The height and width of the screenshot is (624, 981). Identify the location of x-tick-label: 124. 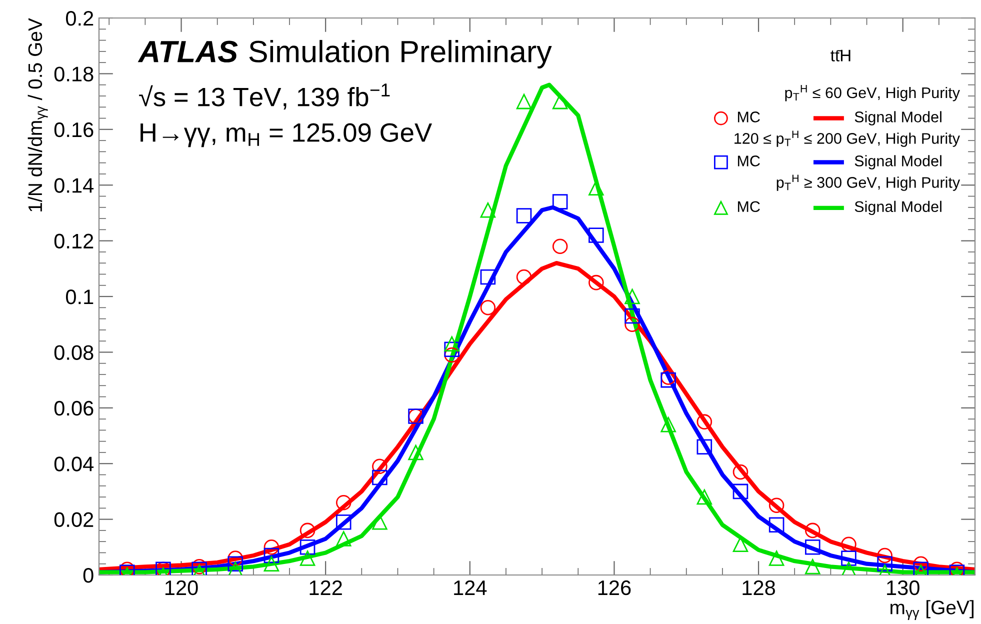
(470, 587).